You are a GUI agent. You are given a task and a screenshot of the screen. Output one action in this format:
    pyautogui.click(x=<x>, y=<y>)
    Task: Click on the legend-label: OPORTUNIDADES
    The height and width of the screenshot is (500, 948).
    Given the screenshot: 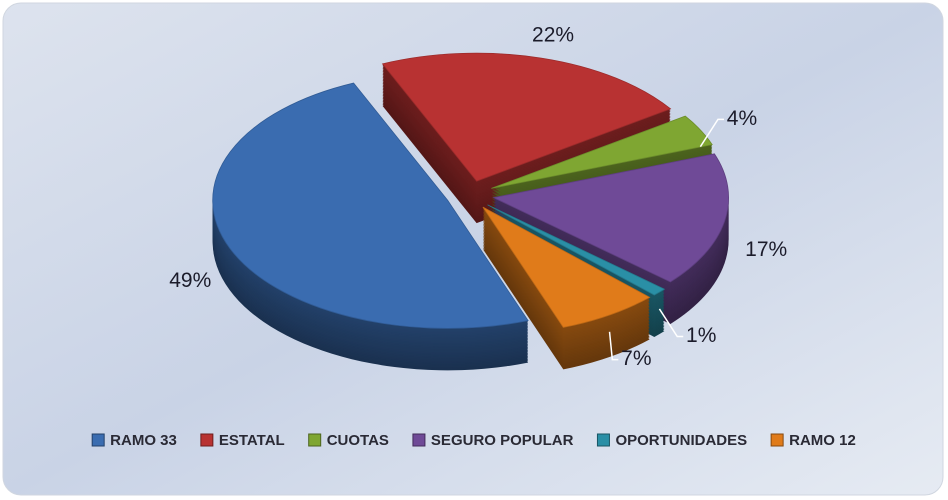 What is the action you would take?
    pyautogui.click(x=681, y=440)
    